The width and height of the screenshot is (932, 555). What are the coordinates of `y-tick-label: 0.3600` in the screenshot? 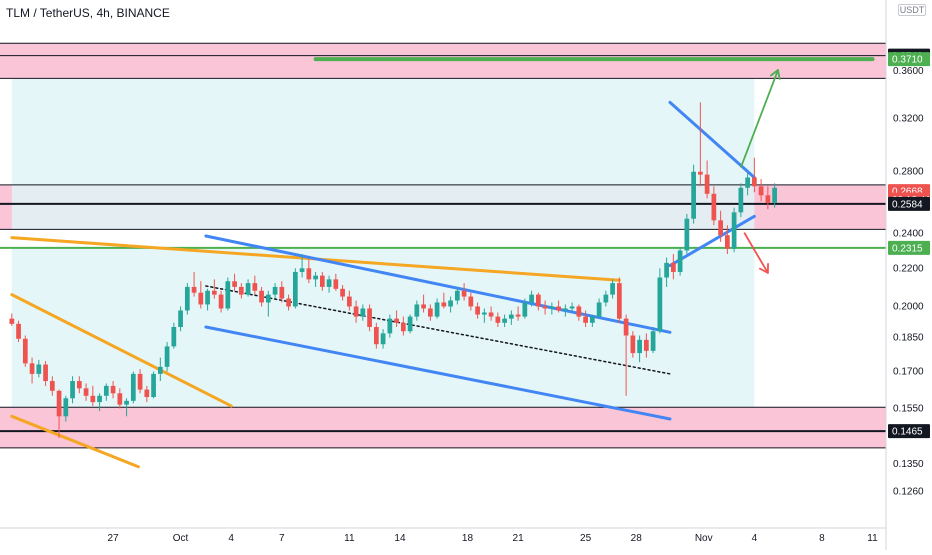 It's located at (908, 71).